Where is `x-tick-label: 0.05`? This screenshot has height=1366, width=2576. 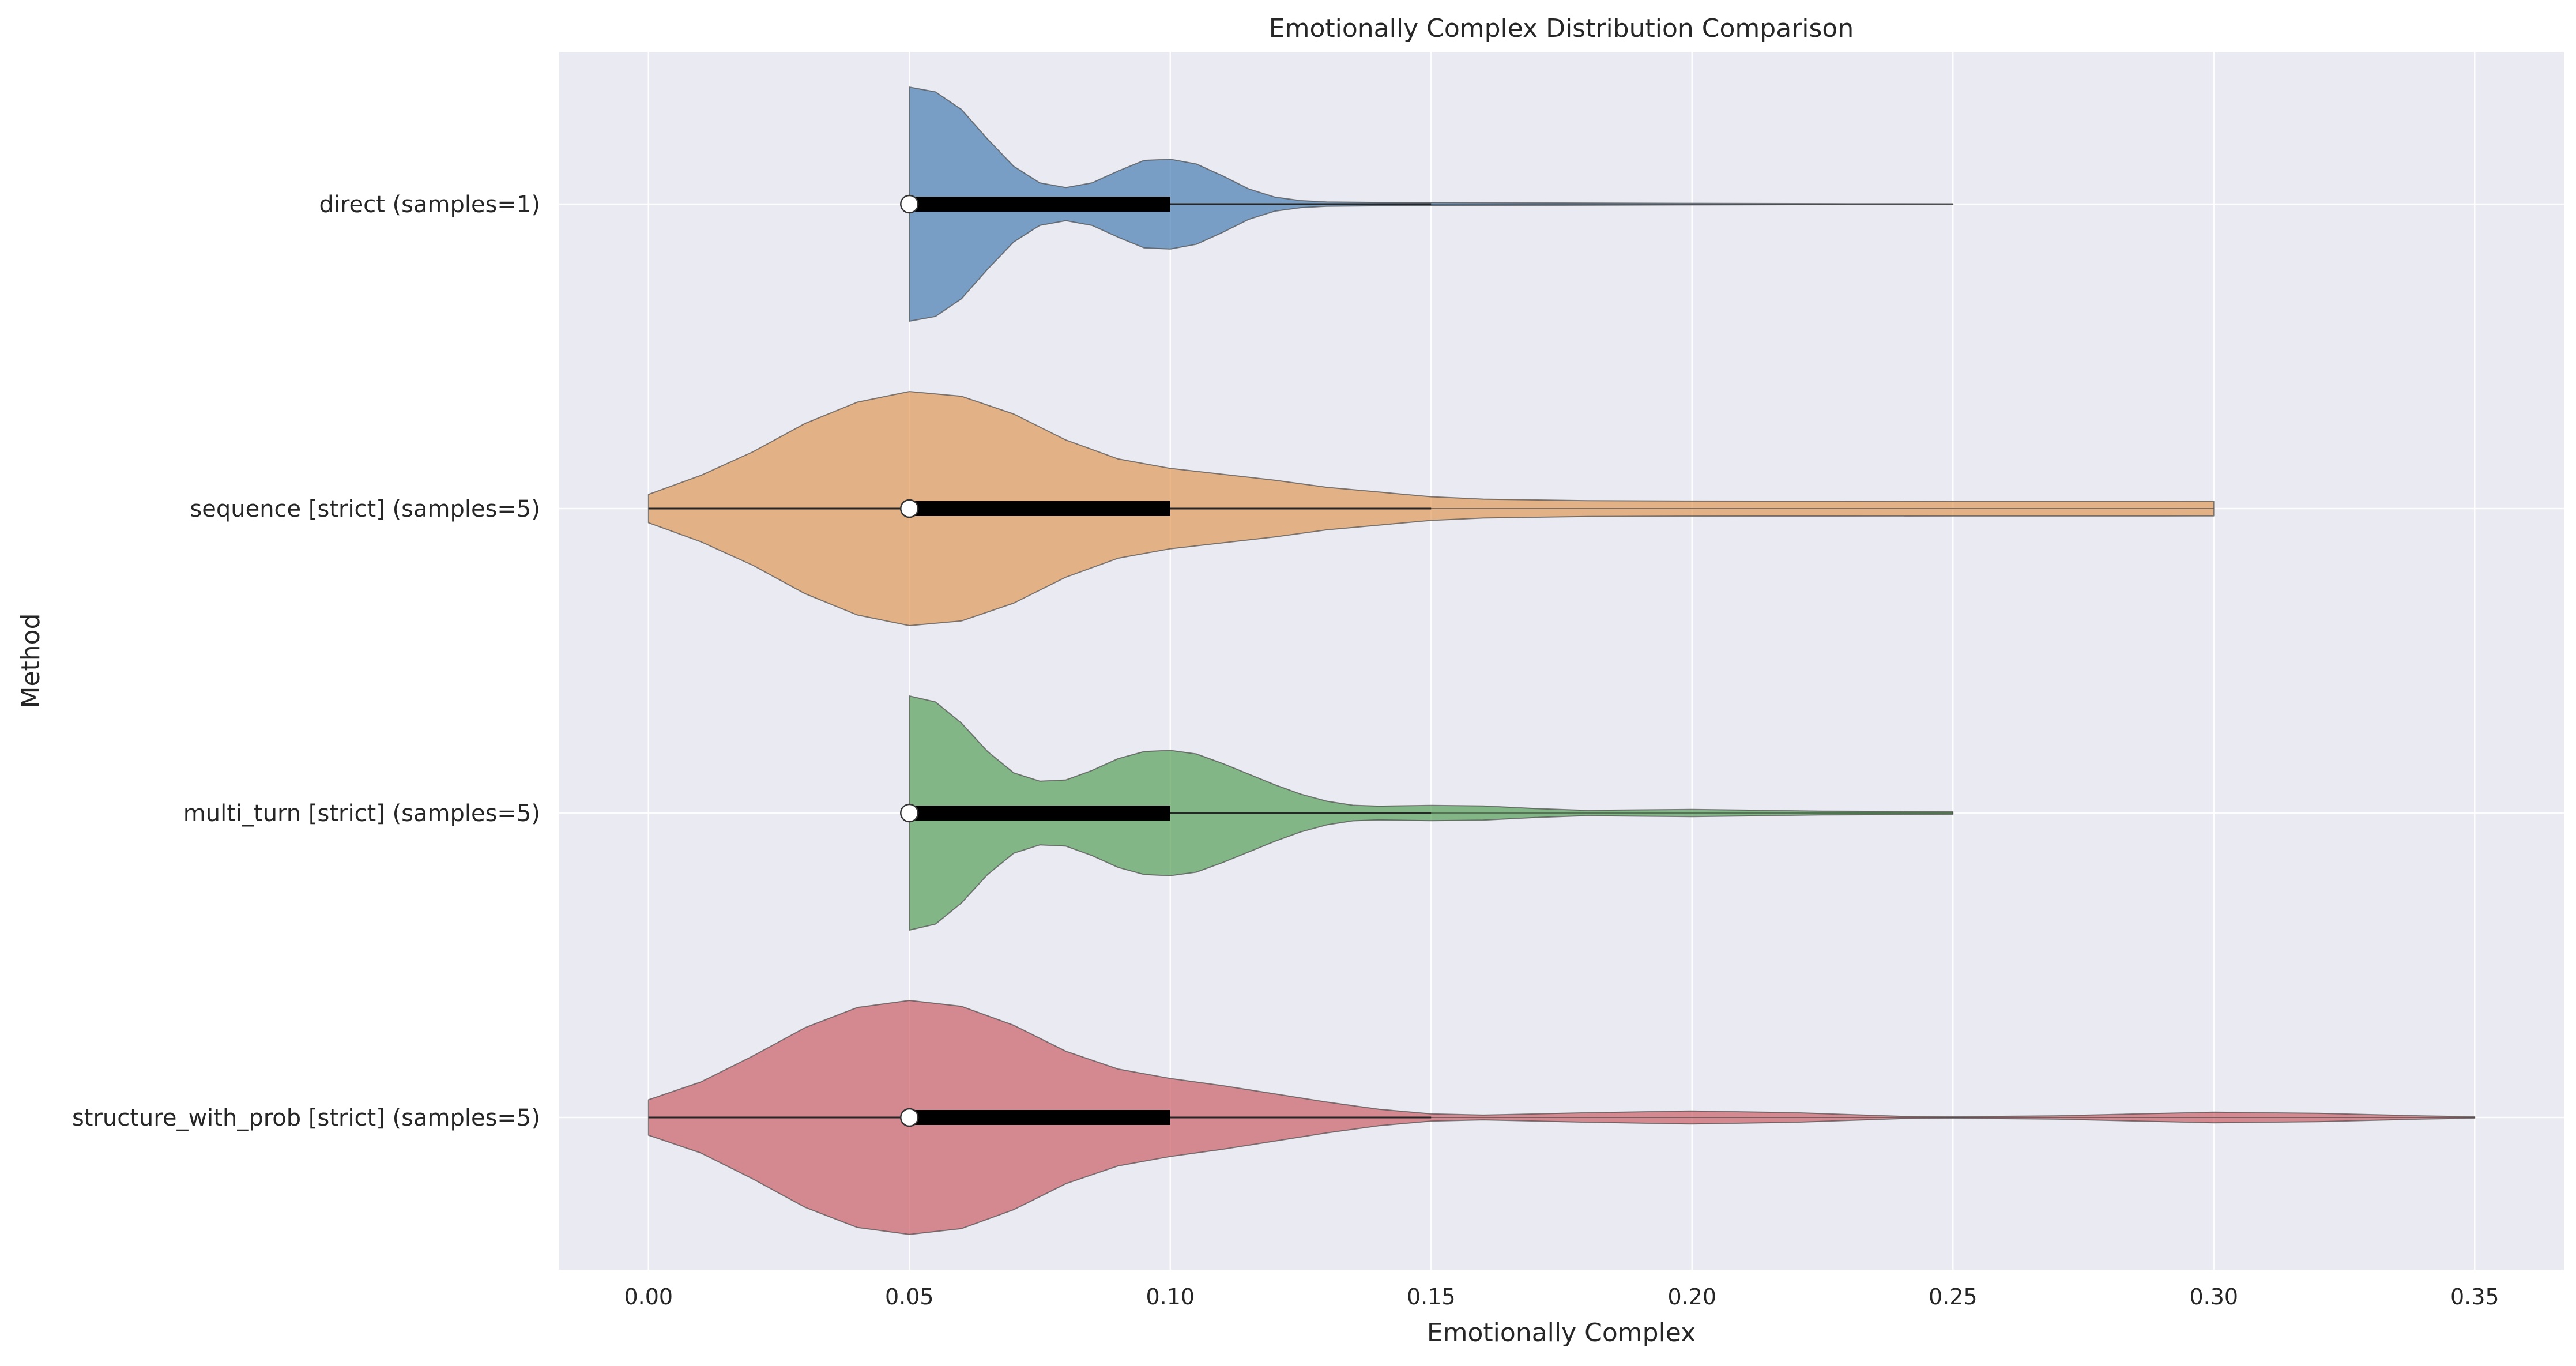
x-tick-label: 0.05 is located at coordinates (909, 1296).